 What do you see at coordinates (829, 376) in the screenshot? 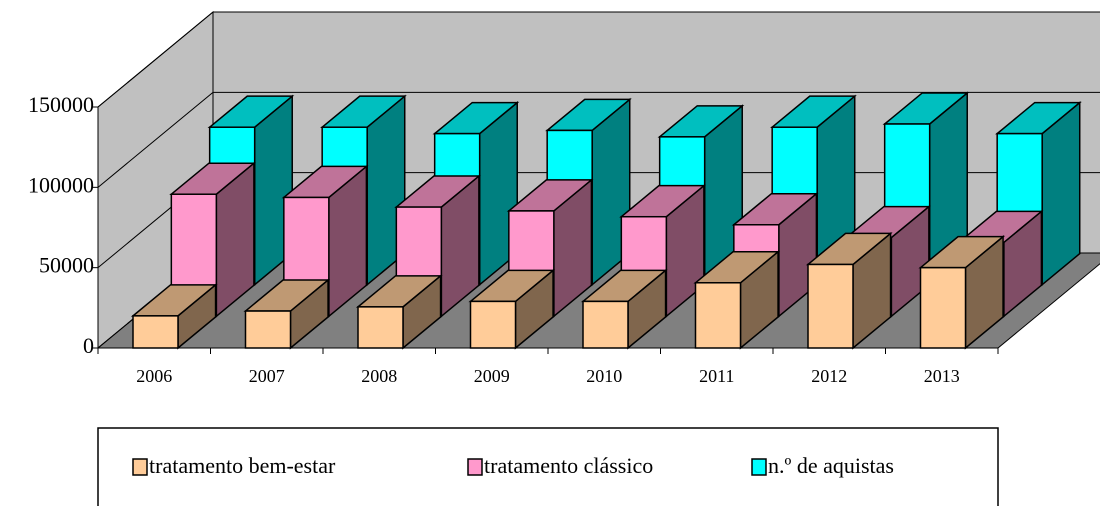
I see `x-tick-label: 2012` at bounding box center [829, 376].